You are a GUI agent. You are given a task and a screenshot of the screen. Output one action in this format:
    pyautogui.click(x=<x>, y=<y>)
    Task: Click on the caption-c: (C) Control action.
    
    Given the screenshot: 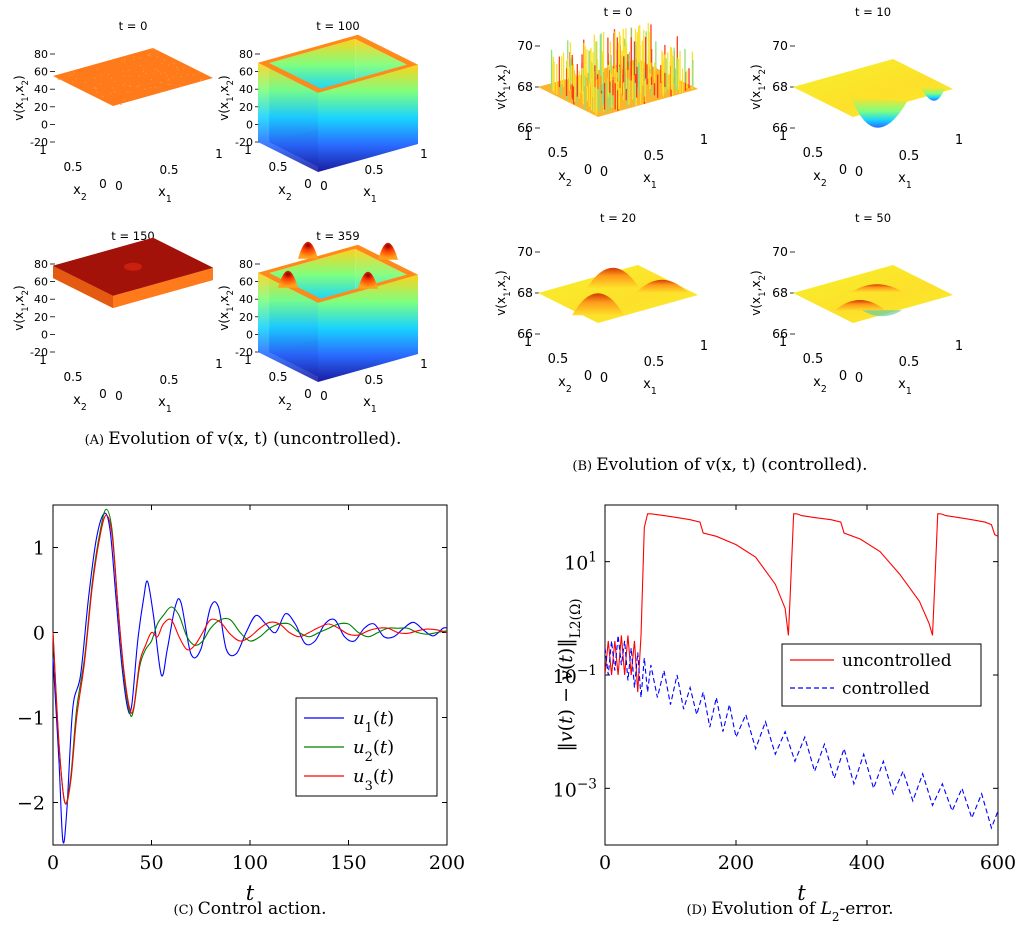 What is the action you would take?
    pyautogui.click(x=250, y=909)
    